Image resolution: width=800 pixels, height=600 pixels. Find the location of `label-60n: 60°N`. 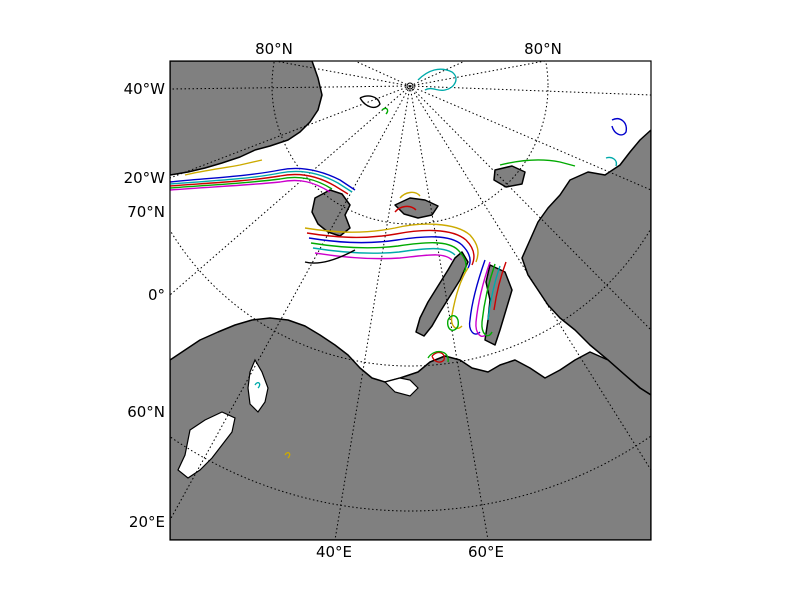

label-60n: 60°N is located at coordinates (146, 412).